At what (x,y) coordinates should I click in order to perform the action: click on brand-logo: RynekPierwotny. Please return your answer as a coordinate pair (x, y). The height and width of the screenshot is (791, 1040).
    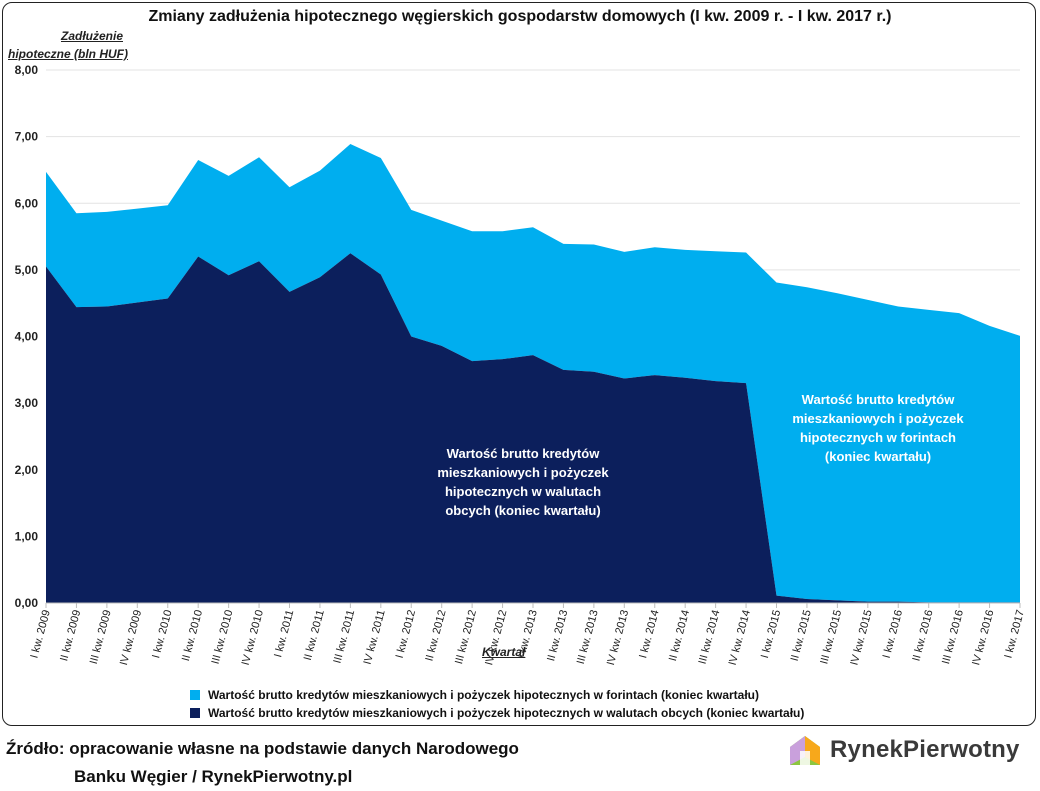
    Looking at the image, I should click on (904, 750).